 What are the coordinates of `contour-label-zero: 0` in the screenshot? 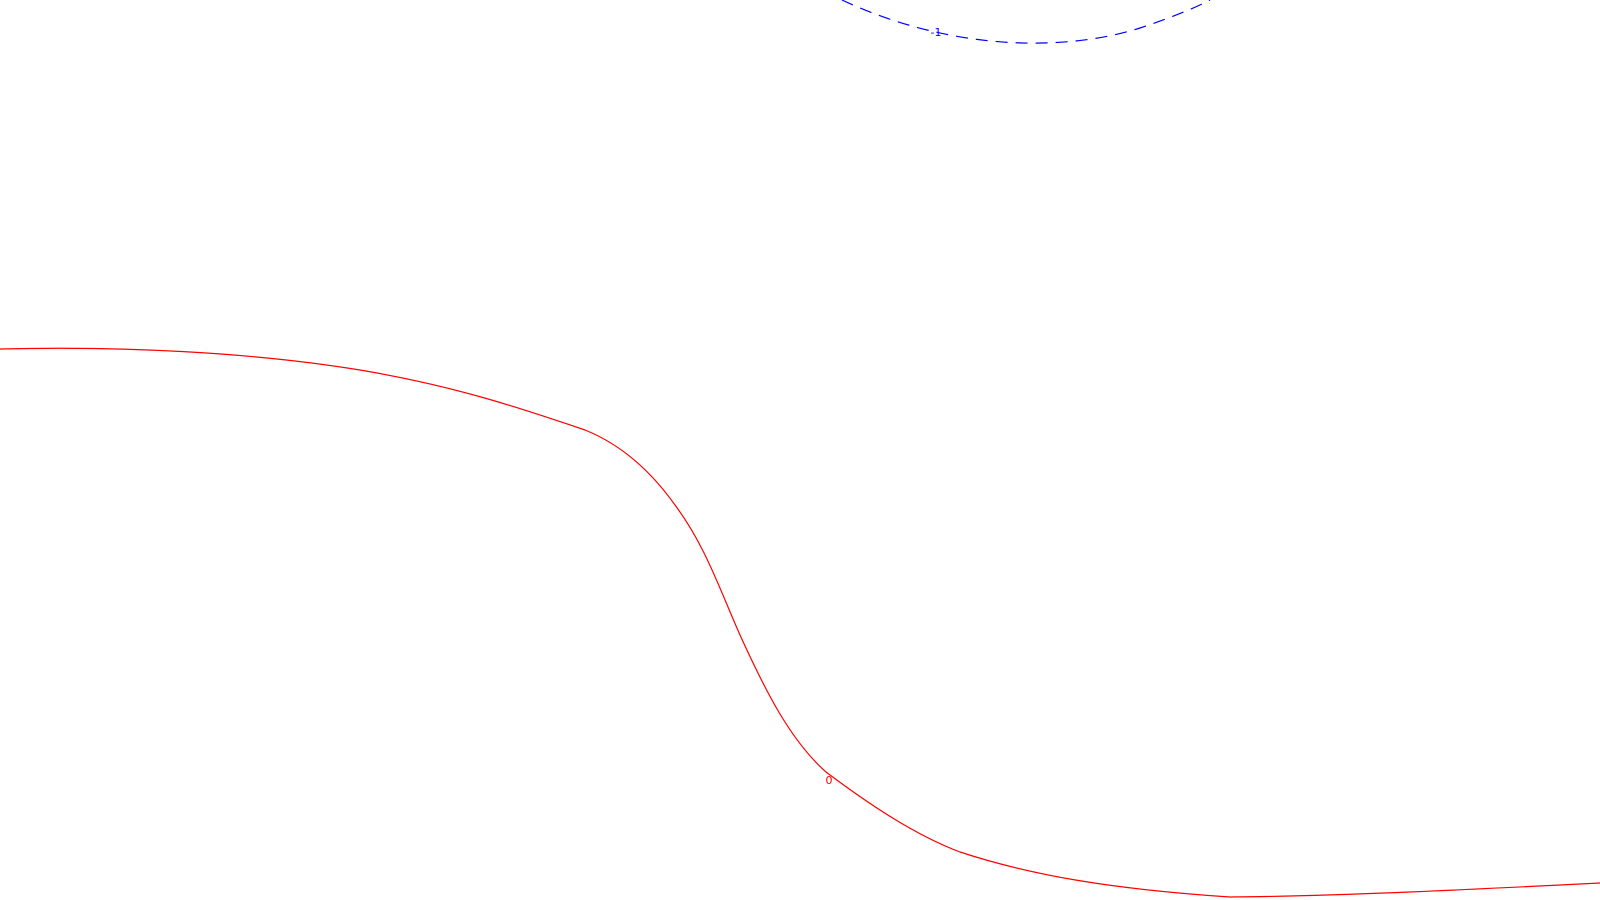 It's located at (829, 780).